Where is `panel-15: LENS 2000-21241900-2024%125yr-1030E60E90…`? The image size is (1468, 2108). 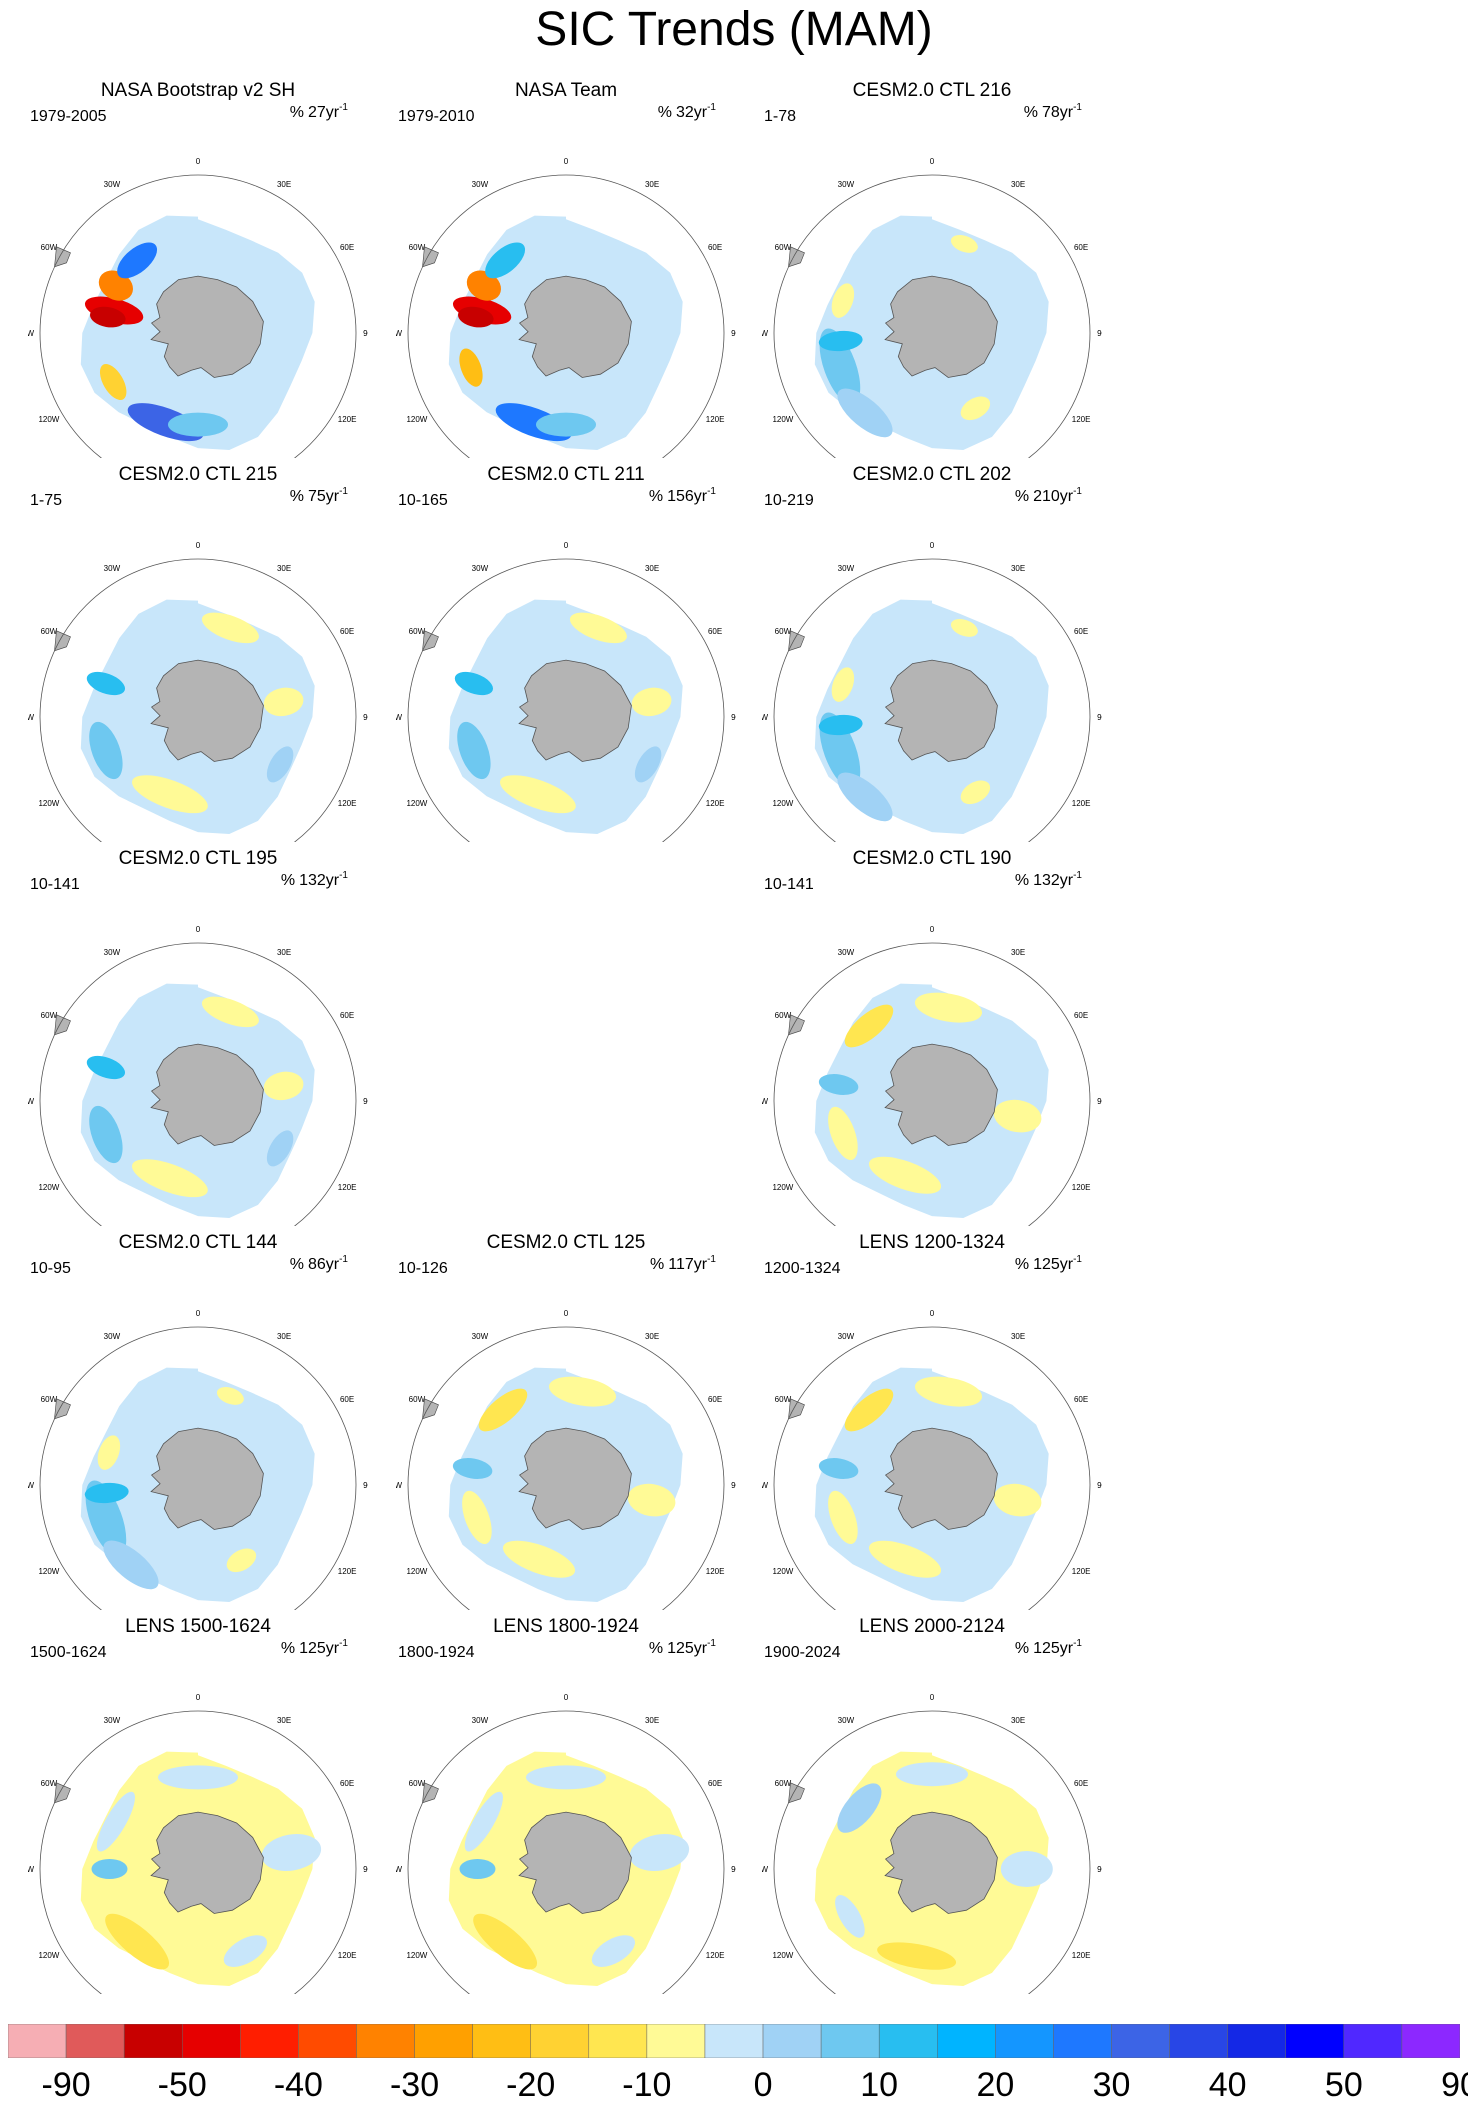
panel-15: LENS 2000-21241900-2024%125yr-1030E60E90… is located at coordinates (932, 1804).